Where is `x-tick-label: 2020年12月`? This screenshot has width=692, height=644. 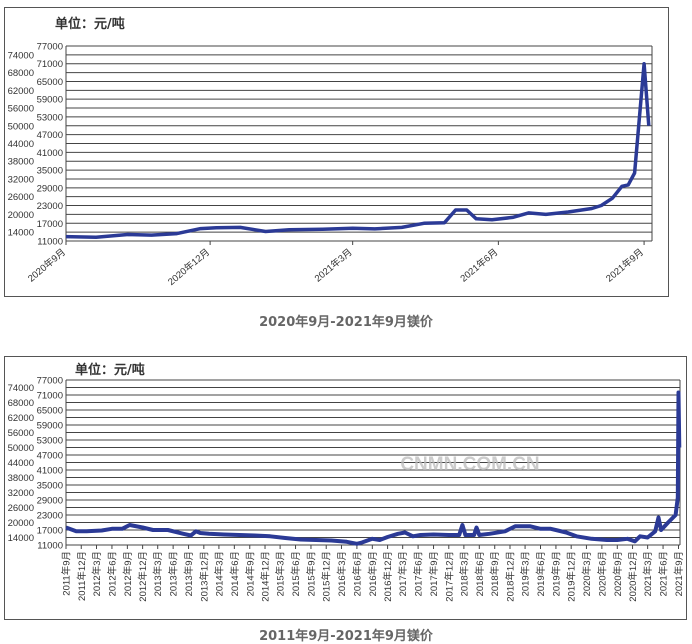 x-tick-label: 2020年12月 is located at coordinates (633, 576).